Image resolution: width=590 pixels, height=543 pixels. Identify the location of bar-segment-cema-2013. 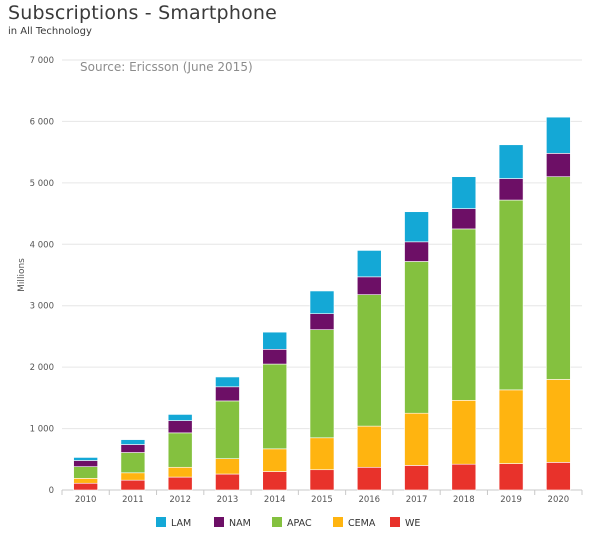
(227, 466).